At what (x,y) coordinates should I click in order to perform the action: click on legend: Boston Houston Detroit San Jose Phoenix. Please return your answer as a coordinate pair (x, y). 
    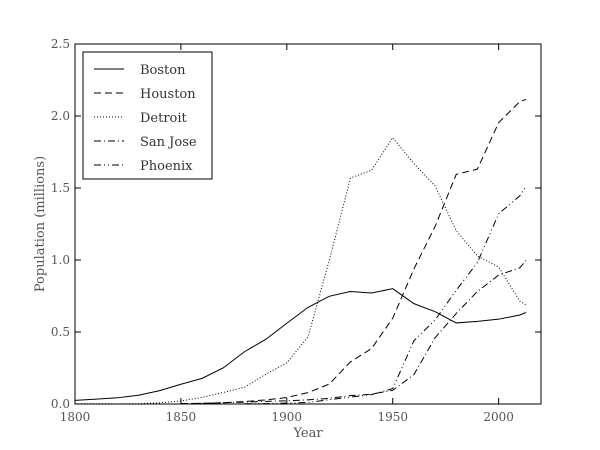
    Looking at the image, I should click on (147, 115).